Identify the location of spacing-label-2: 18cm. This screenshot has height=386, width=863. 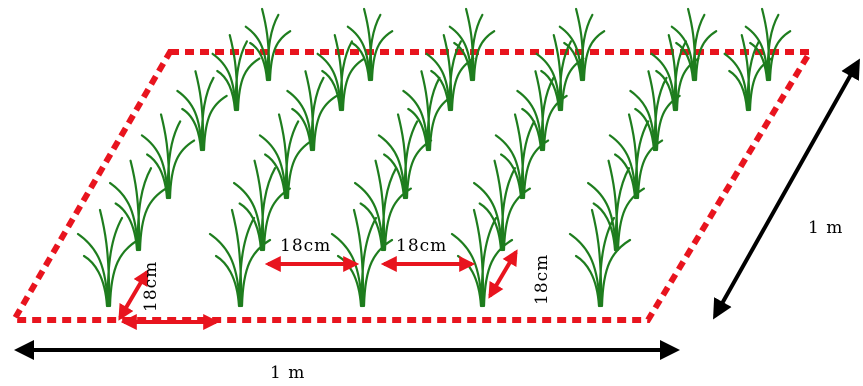
(421, 246).